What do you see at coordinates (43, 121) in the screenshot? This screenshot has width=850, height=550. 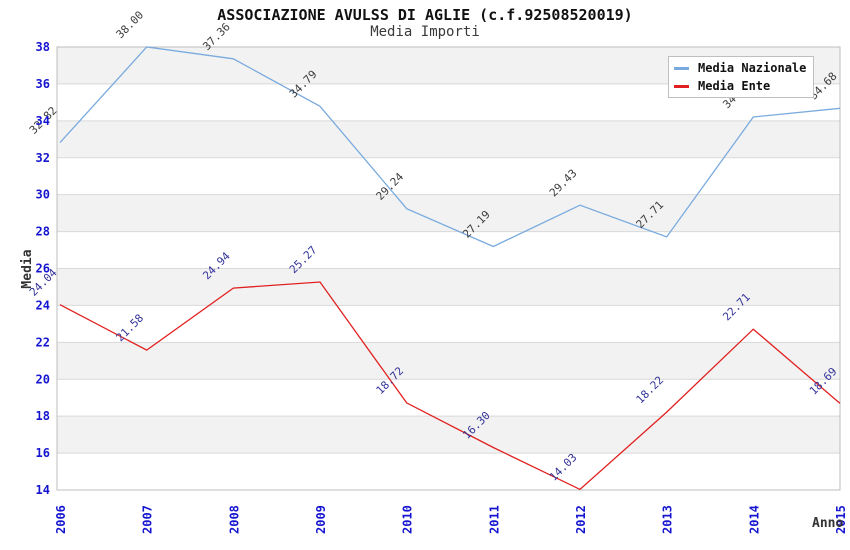 I see `y-tick-label: 34` at bounding box center [43, 121].